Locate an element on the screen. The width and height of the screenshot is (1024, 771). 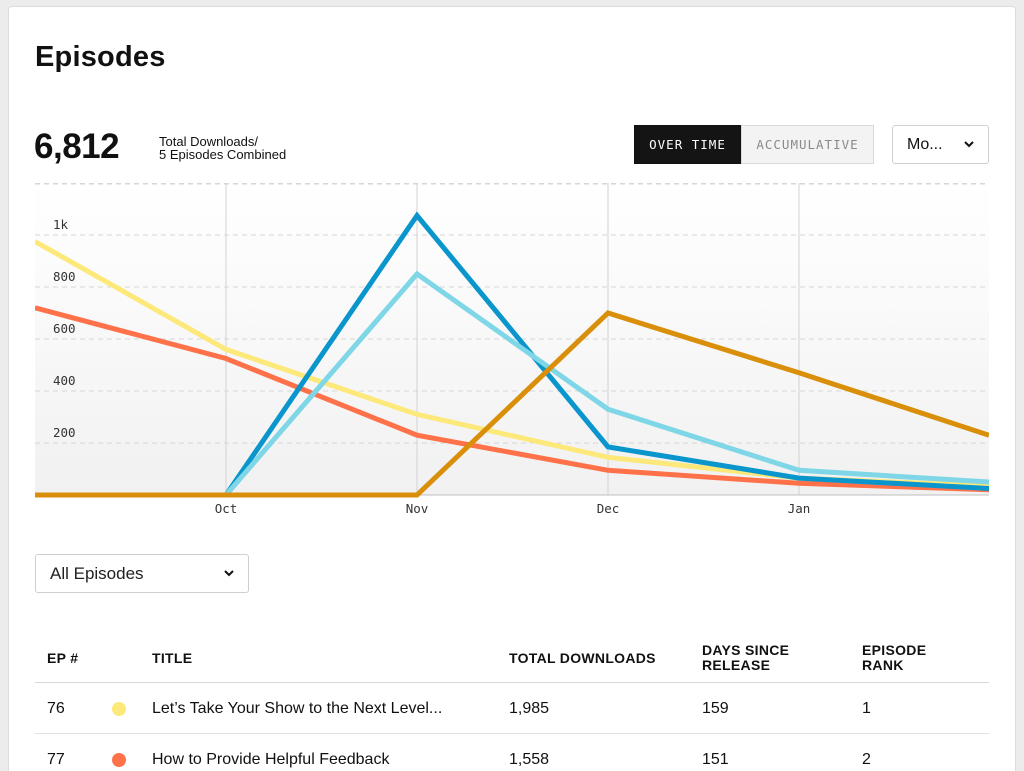
y-tick-label: 800 is located at coordinates (64, 276).